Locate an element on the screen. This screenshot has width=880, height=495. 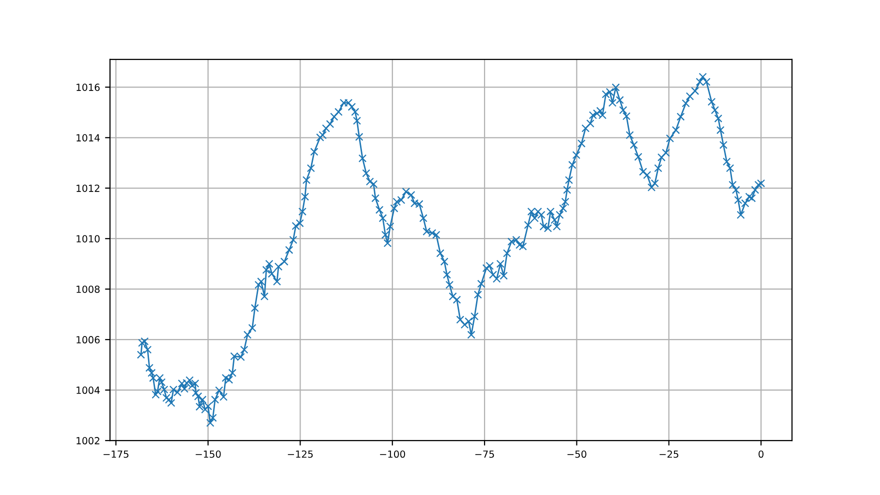
x-tick-label: −75 is located at coordinates (484, 454).